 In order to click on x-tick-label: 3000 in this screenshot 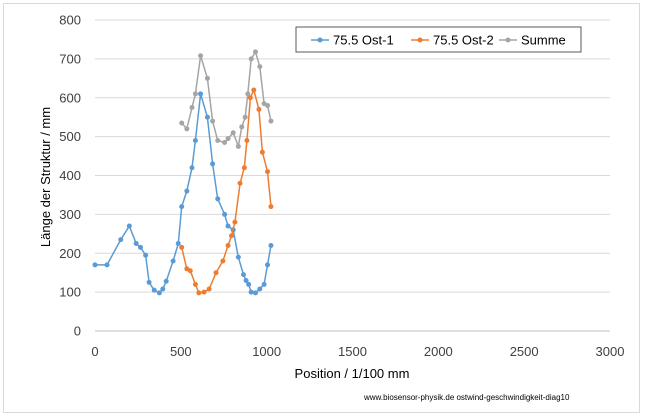, I will do `click(610, 351)`.